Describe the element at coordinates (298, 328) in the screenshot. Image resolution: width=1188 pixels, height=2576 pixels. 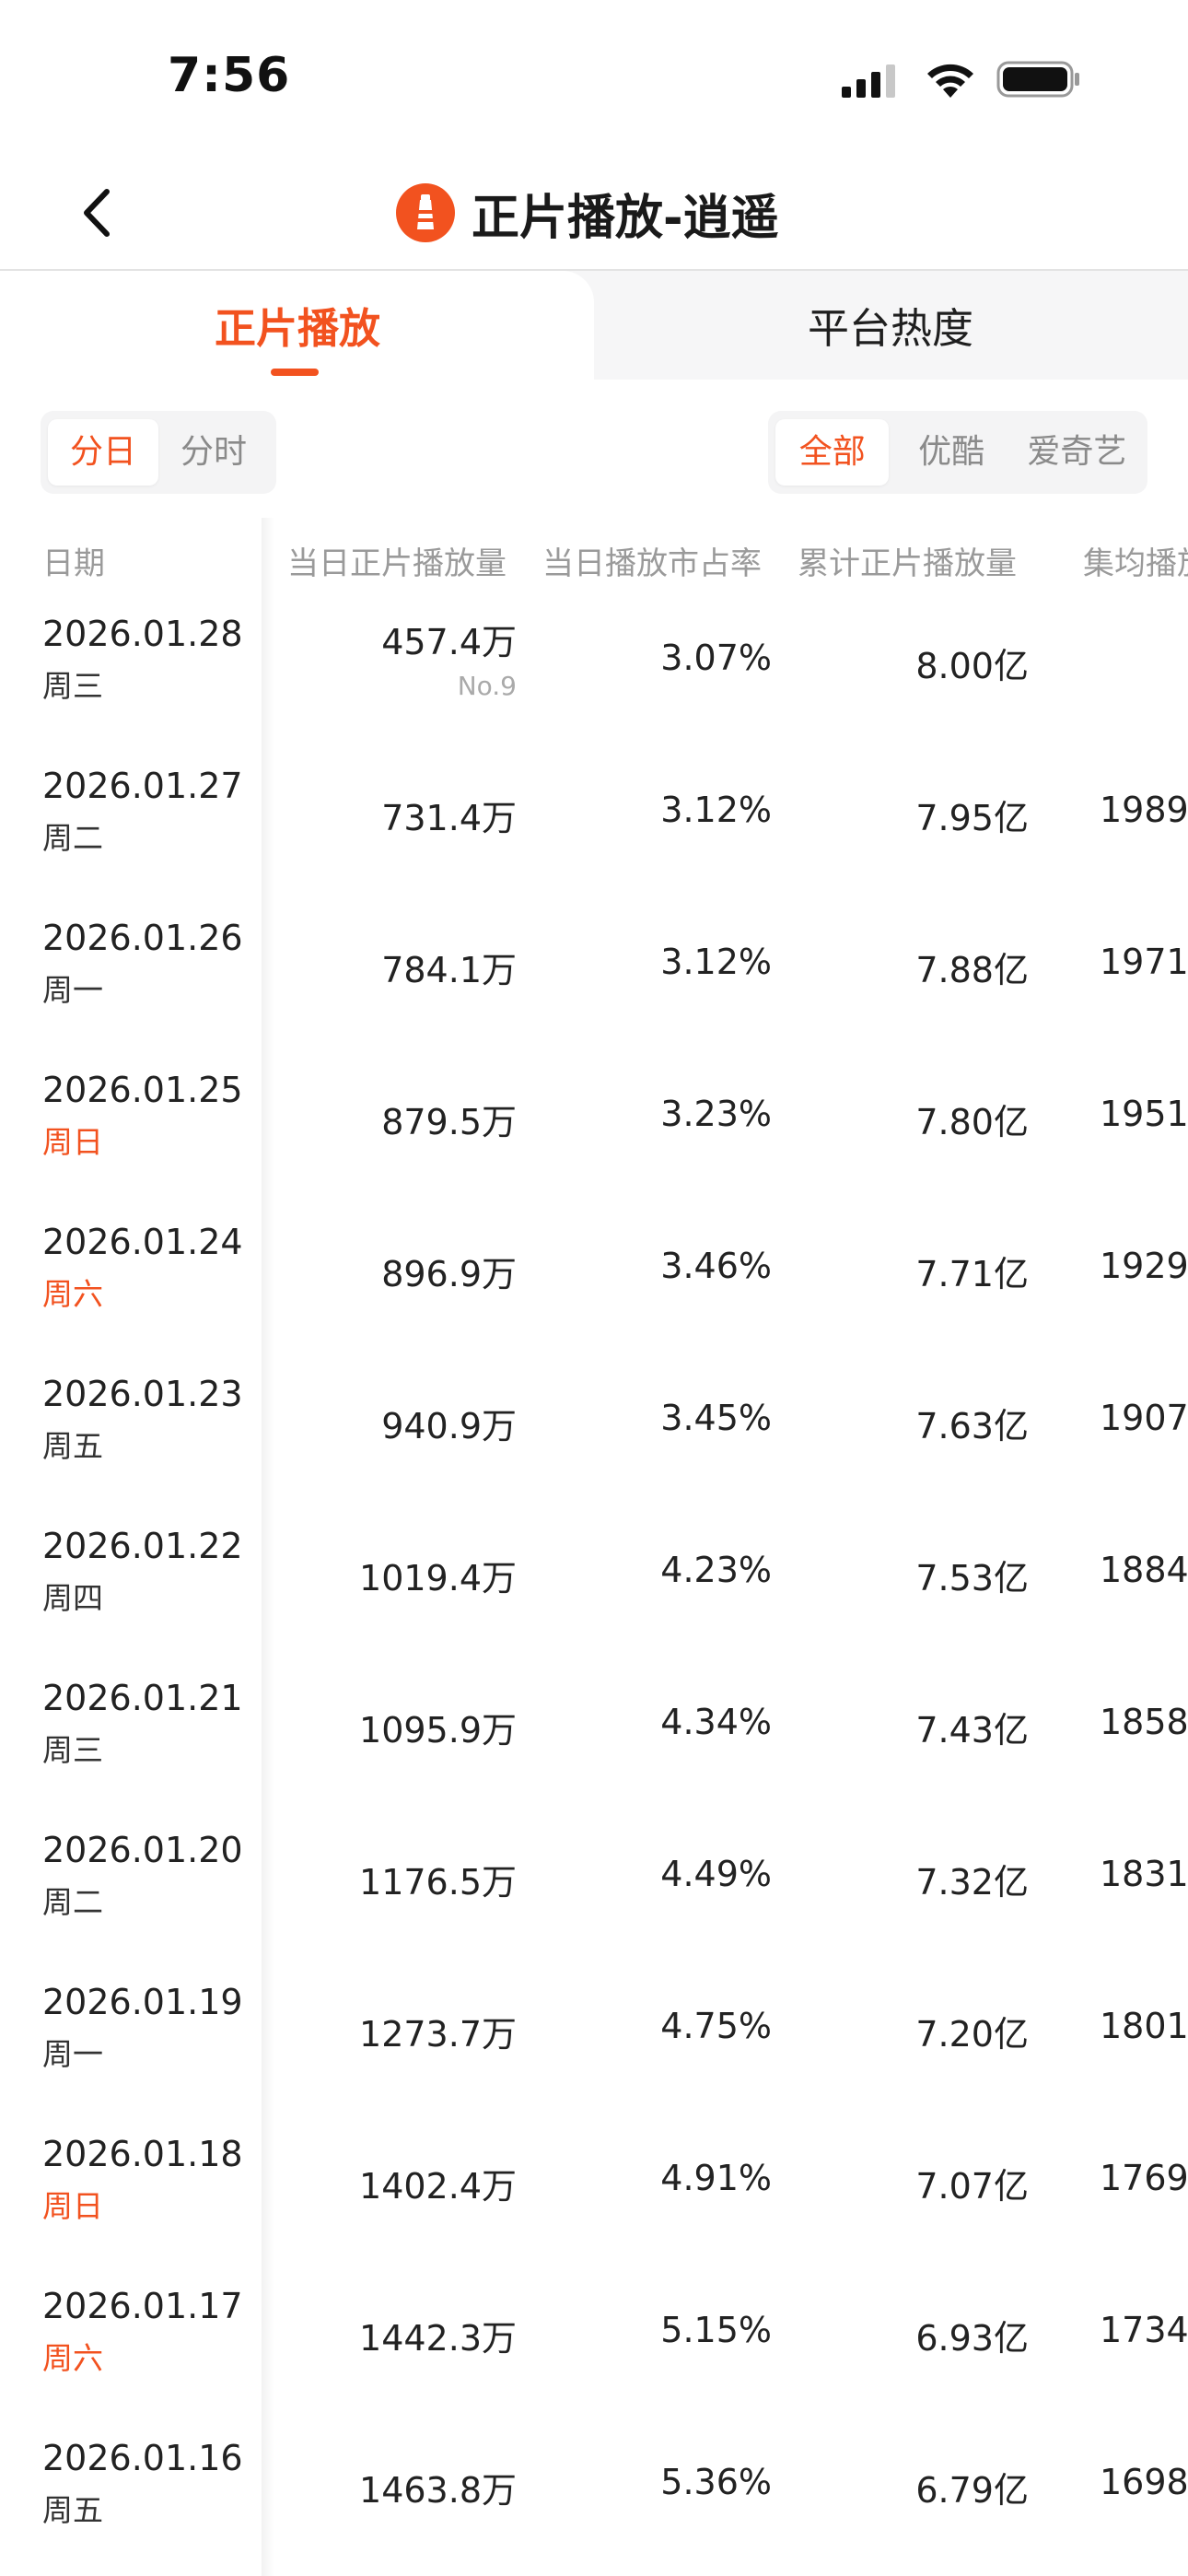
I see `tab-main-play: 正片播放` at that location.